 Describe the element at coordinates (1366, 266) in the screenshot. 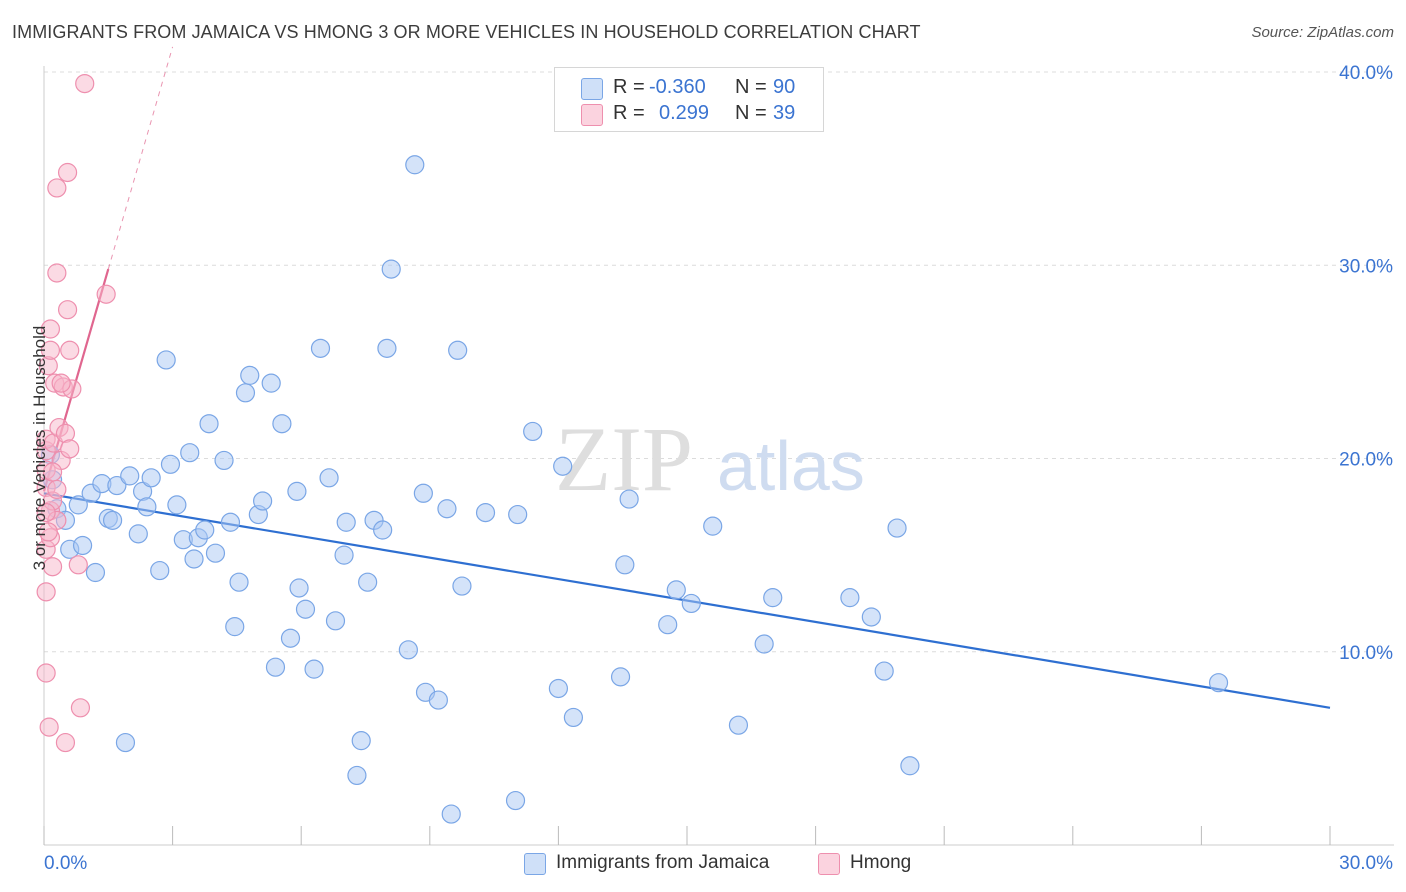

I see `y-tick-label: 30.0%` at that location.